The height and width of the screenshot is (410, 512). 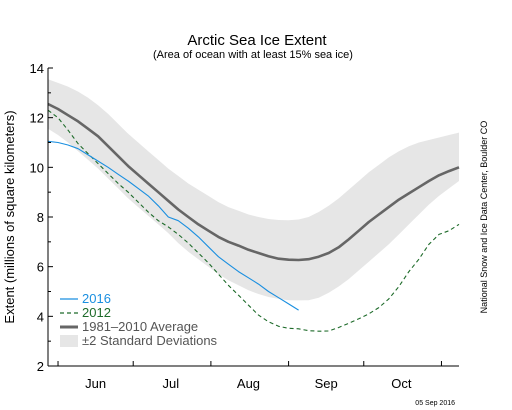 I want to click on chart-title: Arctic Sea Ice Extent, so click(x=257, y=40).